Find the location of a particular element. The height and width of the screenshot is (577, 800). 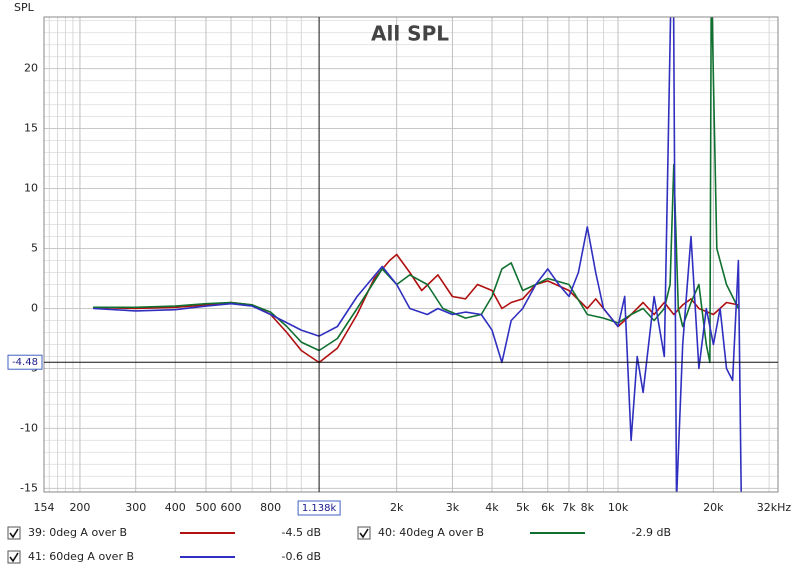

x-tick-label: 5k is located at coordinates (523, 507).